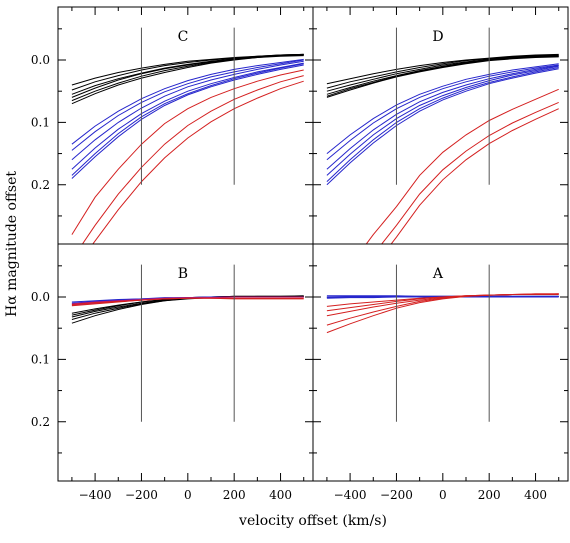 The height and width of the screenshot is (543, 570). Describe the element at coordinates (183, 274) in the screenshot. I see `panel-label: B` at that location.